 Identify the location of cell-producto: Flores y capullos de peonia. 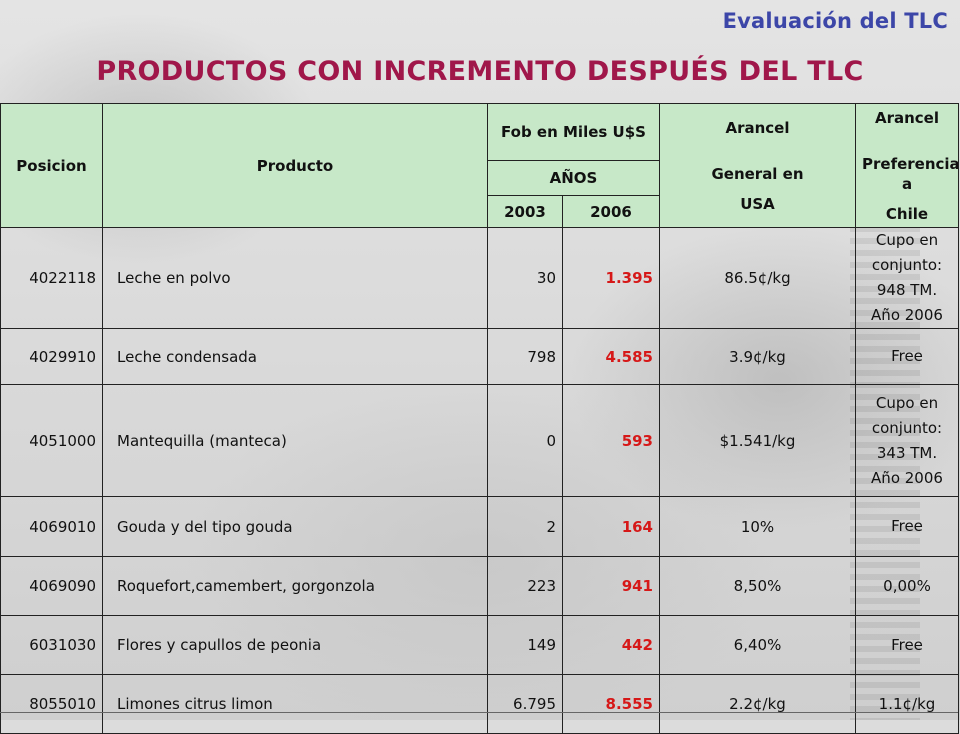
(295, 645).